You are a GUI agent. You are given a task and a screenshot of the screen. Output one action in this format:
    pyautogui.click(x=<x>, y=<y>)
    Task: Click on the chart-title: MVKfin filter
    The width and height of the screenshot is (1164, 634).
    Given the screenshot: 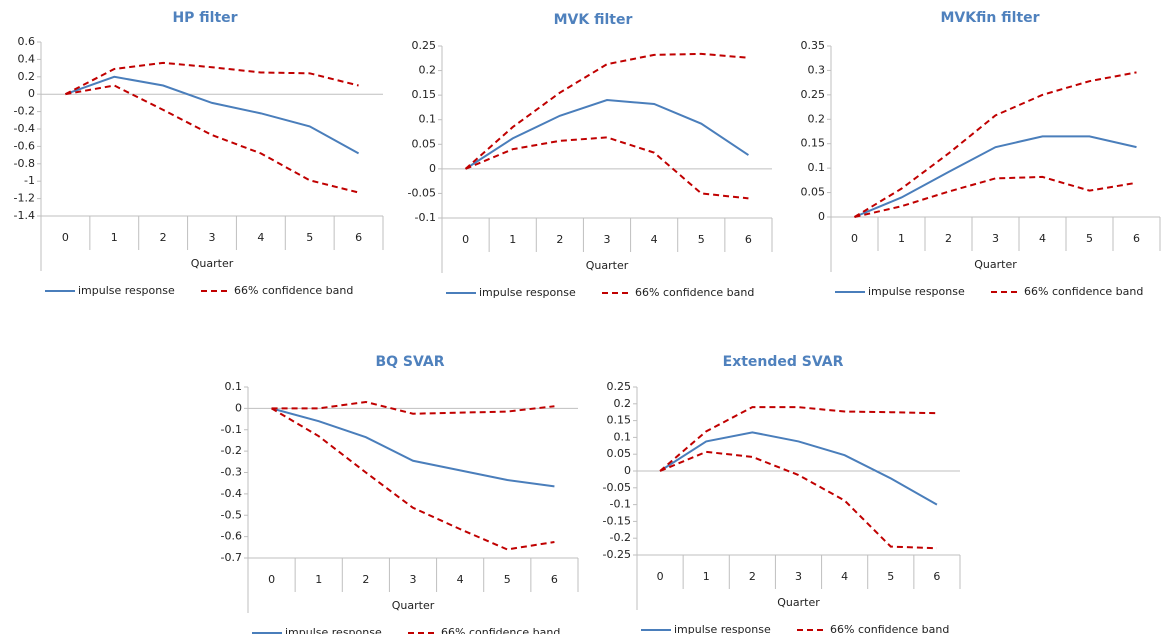 What is the action you would take?
    pyautogui.click(x=989, y=18)
    